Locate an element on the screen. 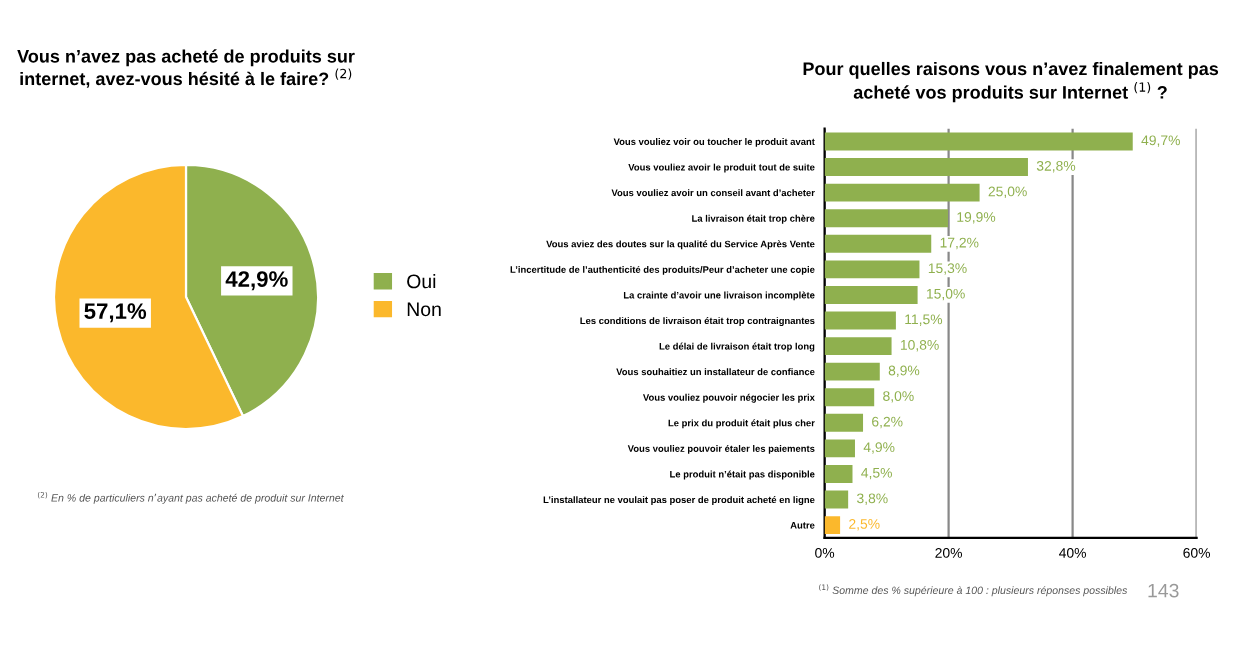  data-label: 42,9% is located at coordinates (256, 281).